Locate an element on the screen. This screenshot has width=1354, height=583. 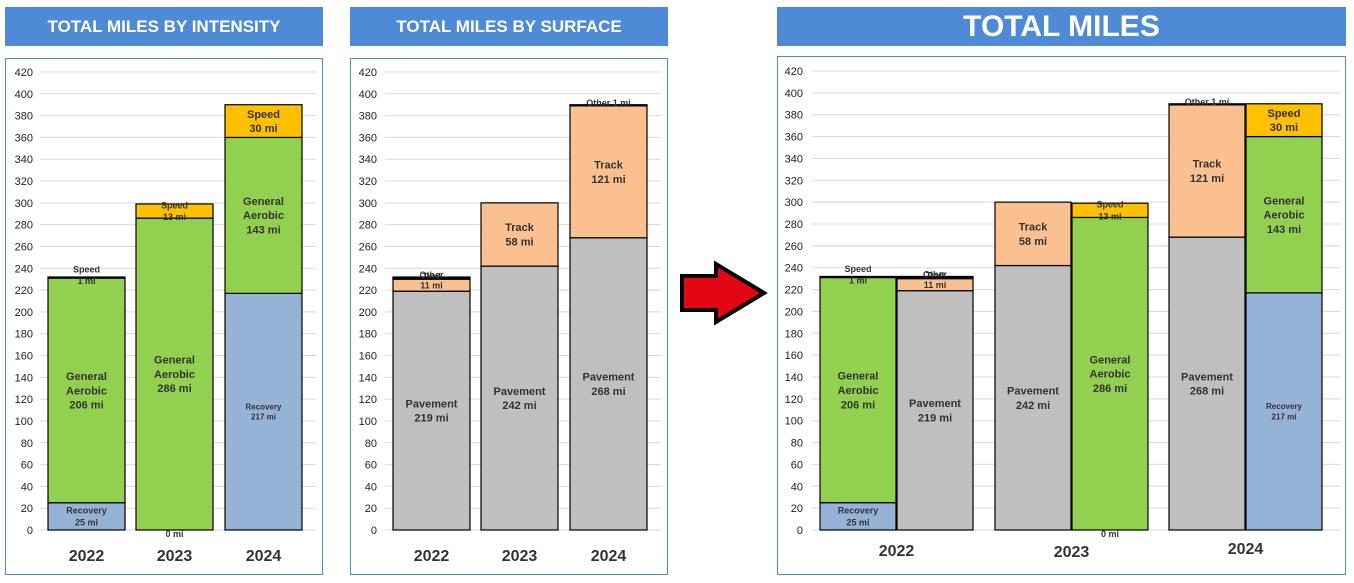
chart2-title: TOTAL MILES BY SURFACE is located at coordinates (509, 26).